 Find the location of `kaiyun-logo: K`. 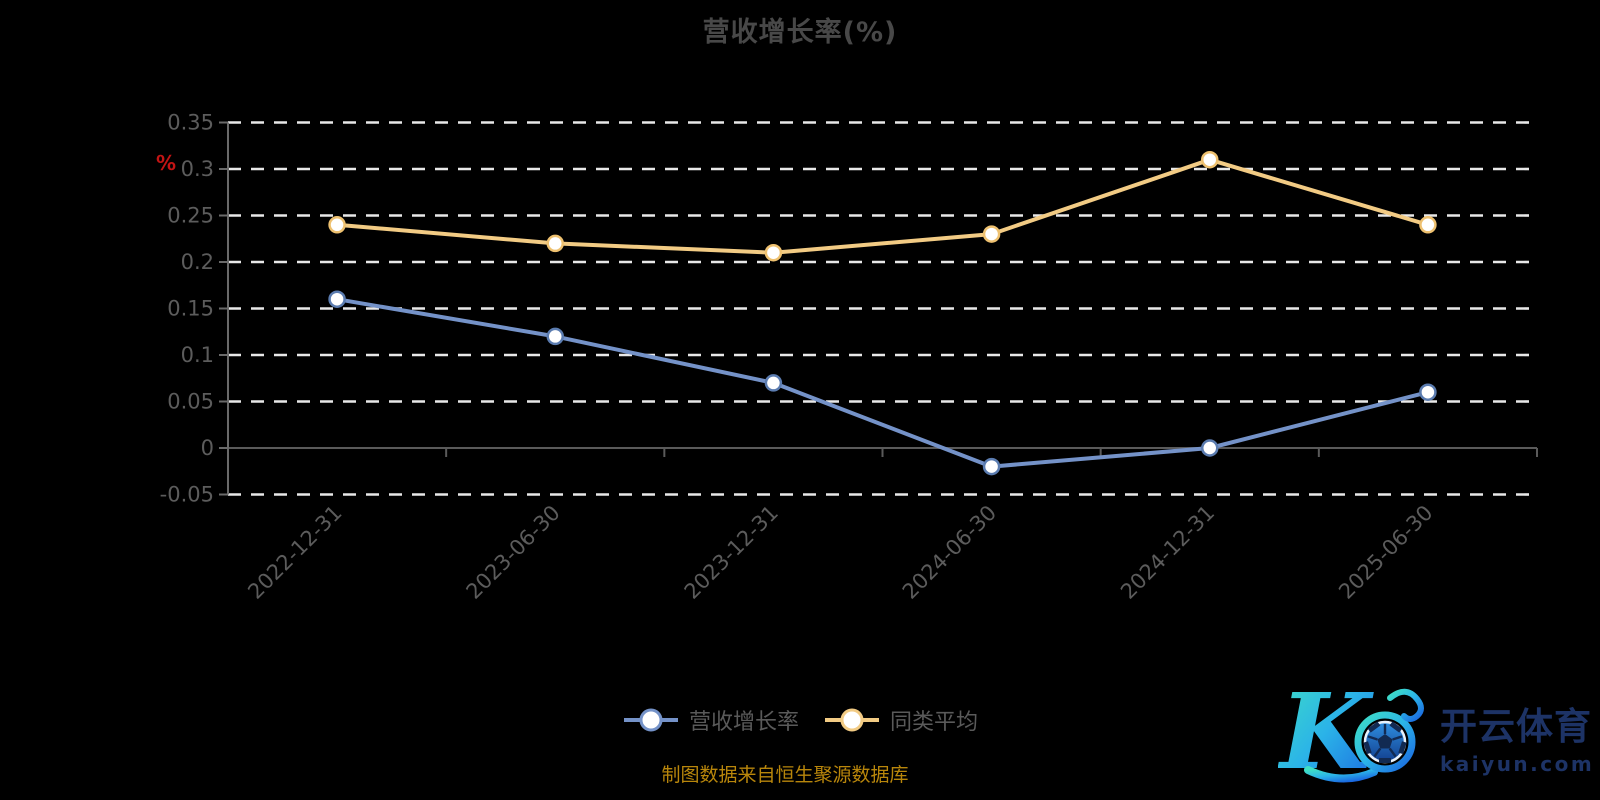

kaiyun-logo: K is located at coordinates (1436, 725).